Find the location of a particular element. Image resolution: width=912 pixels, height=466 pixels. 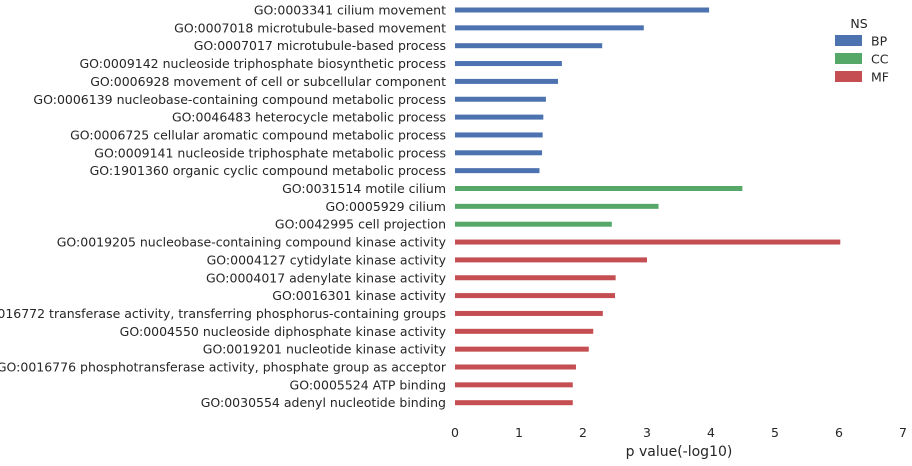

category-label: GO:0030554 adenyl nucleotide binding is located at coordinates (323, 402).